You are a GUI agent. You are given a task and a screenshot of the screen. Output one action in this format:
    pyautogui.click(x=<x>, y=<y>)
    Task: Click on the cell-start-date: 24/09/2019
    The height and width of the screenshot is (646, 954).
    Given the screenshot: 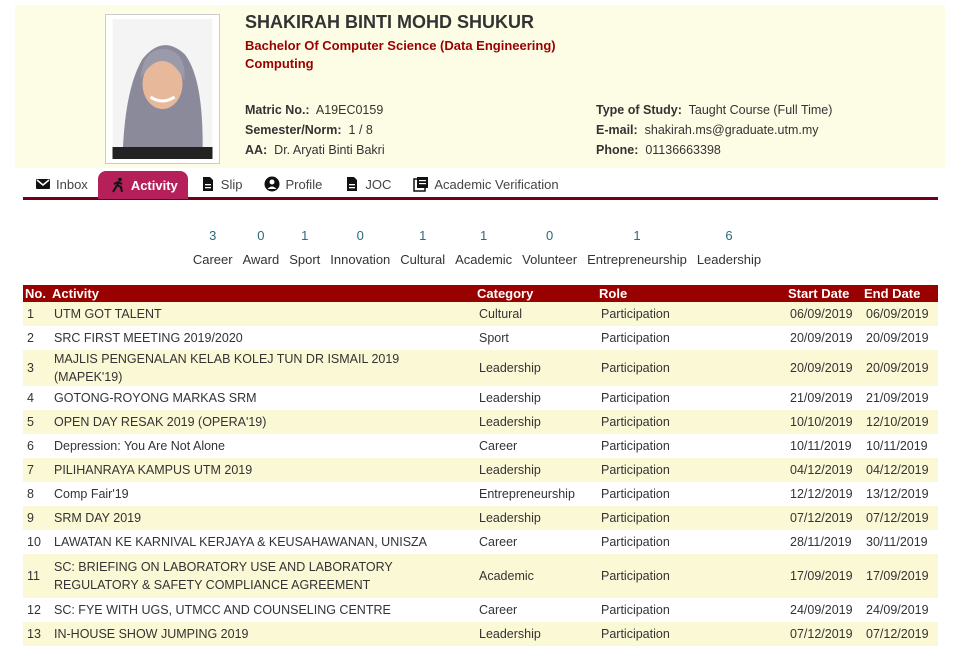 What is the action you would take?
    pyautogui.click(x=821, y=610)
    